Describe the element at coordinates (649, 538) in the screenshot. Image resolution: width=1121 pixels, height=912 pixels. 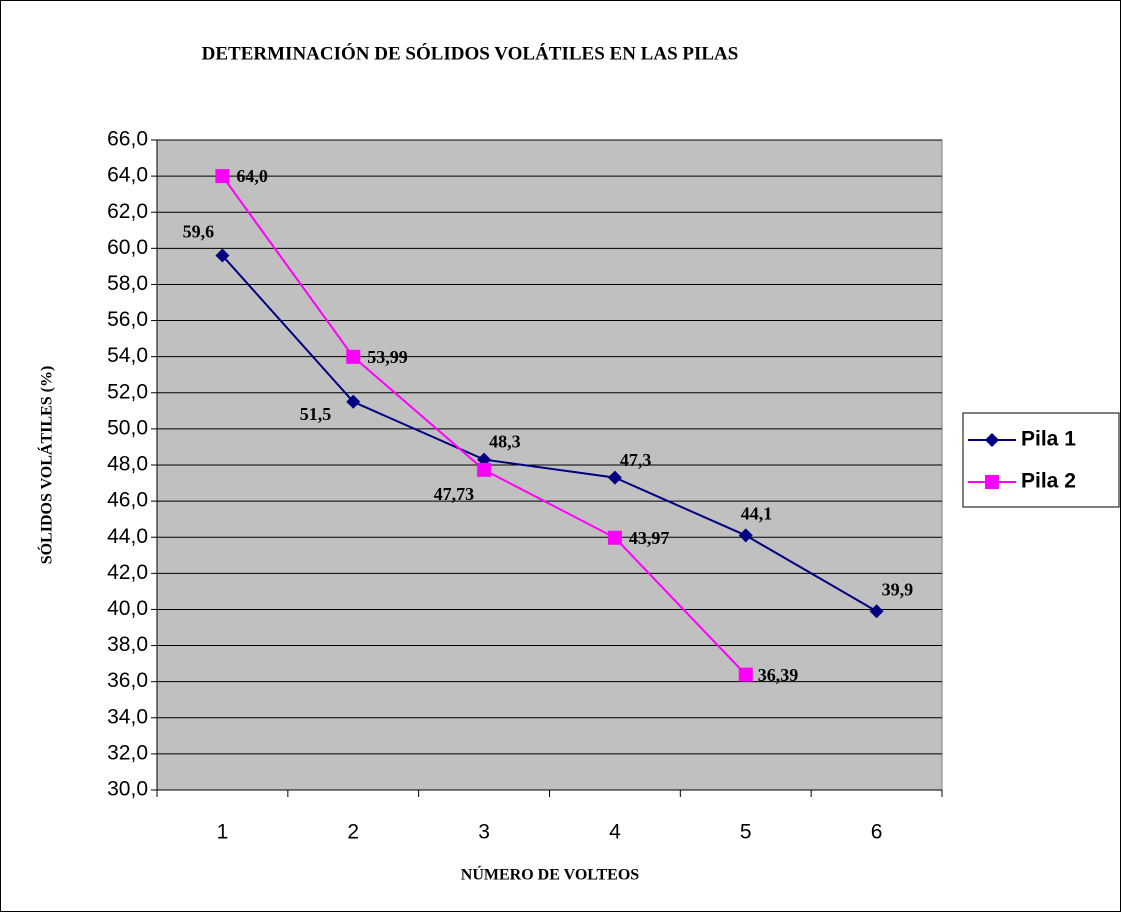
I see `data-label: 43,97` at that location.